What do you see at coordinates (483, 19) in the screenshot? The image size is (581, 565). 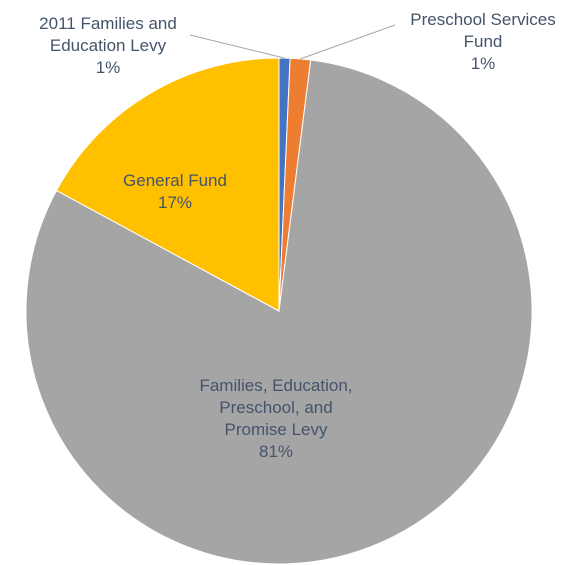 I see `slice-label-line: Preschool Services` at bounding box center [483, 19].